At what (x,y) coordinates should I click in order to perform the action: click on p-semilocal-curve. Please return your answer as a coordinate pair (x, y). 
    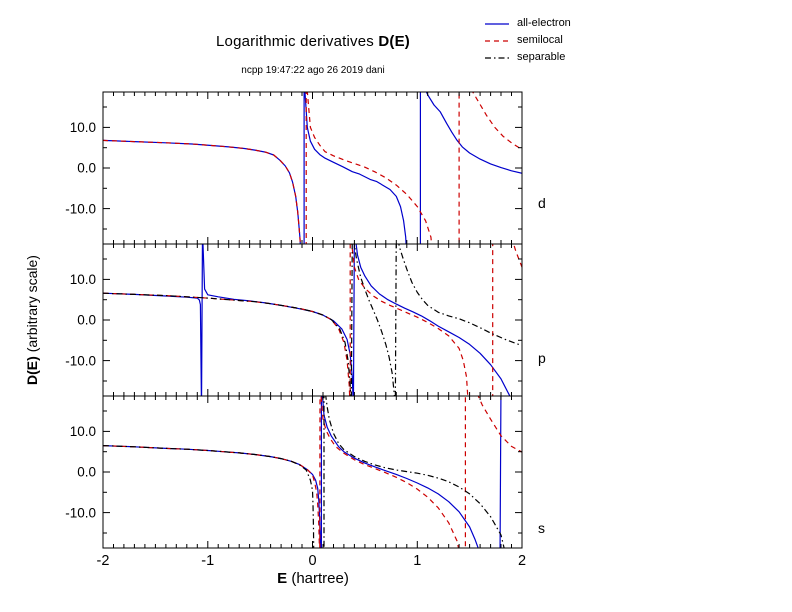
    Looking at the image, I should click on (312, 320).